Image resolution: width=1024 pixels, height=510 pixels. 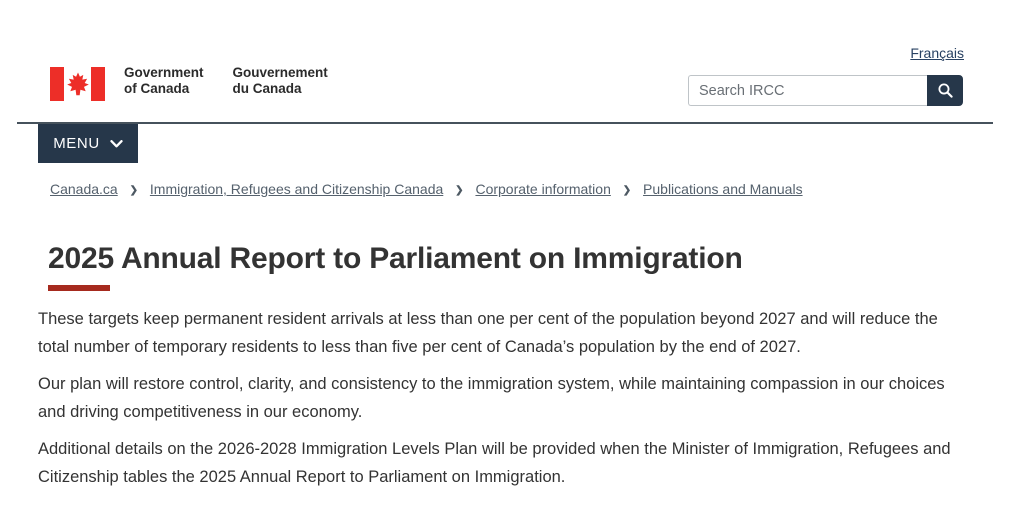 What do you see at coordinates (937, 53) in the screenshot?
I see `language-toggle-link: Français` at bounding box center [937, 53].